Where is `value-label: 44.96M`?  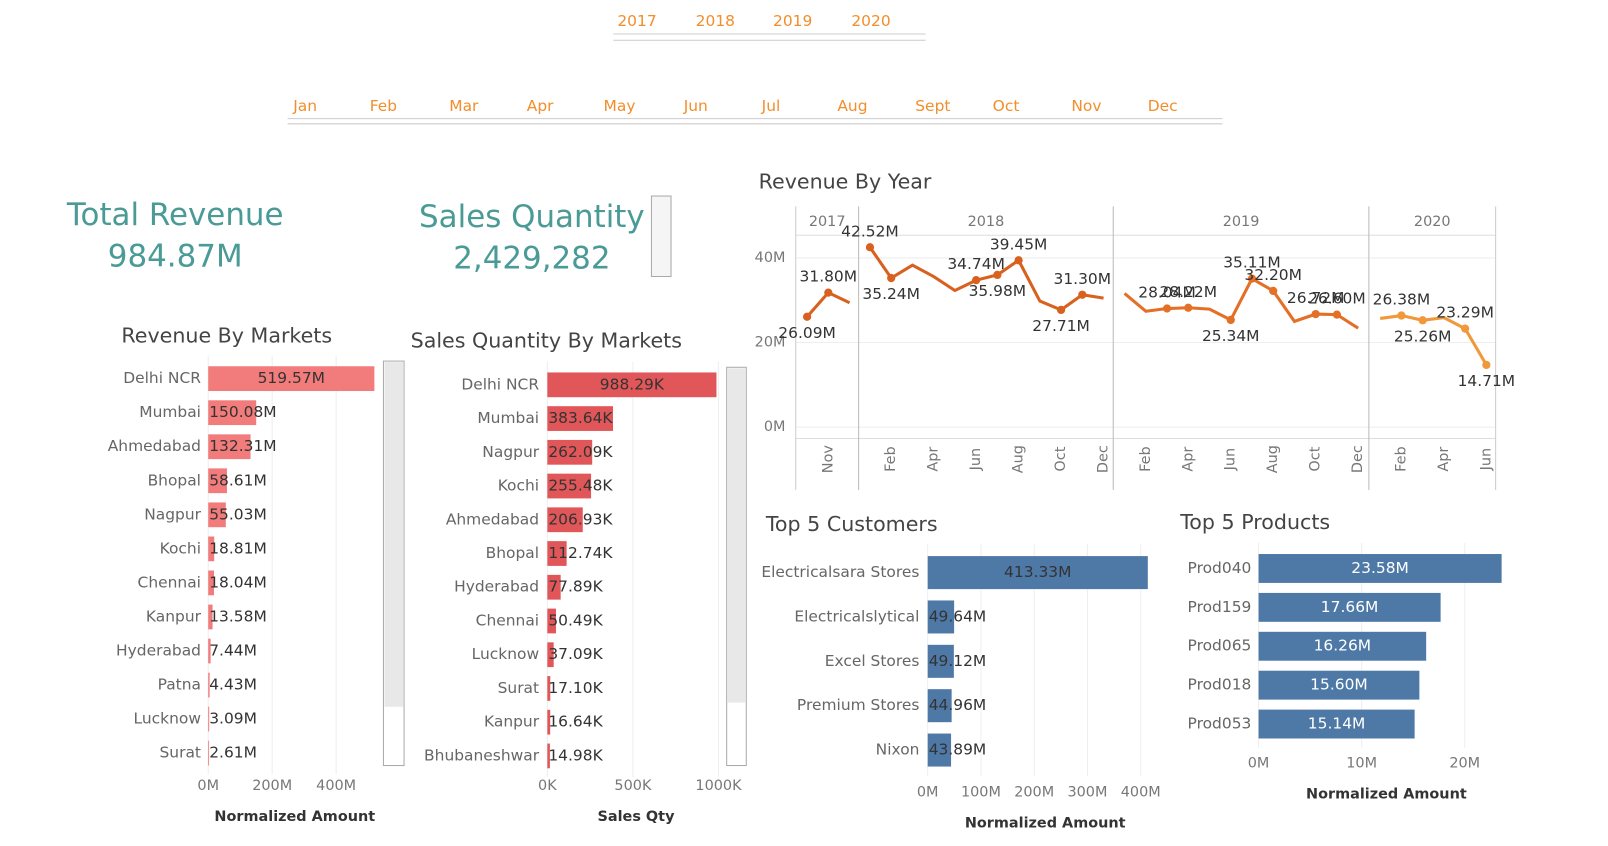 value-label: 44.96M is located at coordinates (958, 705).